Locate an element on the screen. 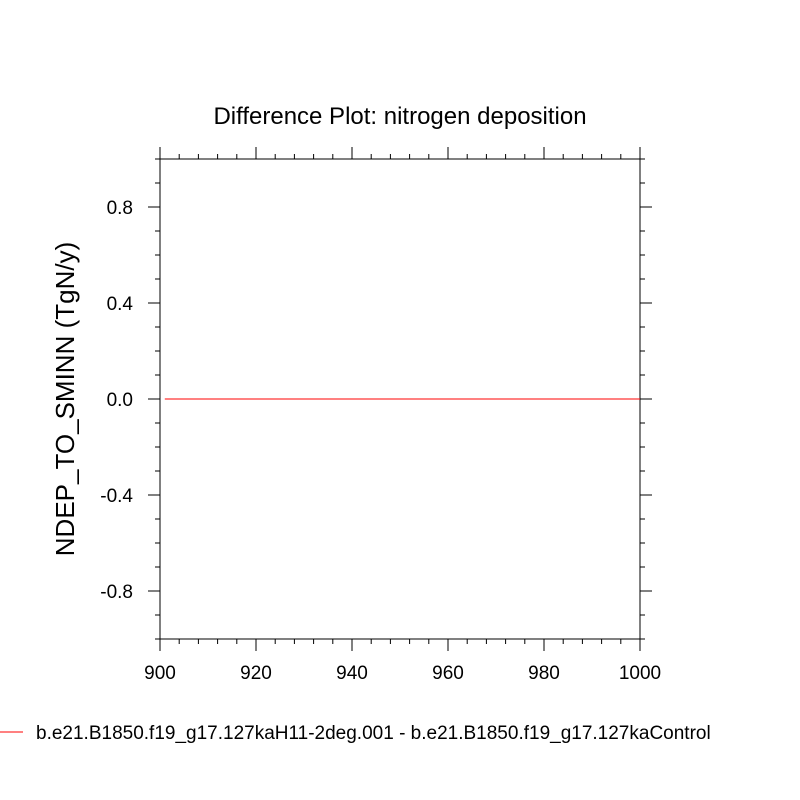  y-axis-label: NDEP_TO_SMINN (TgN/y) is located at coordinates (65, 399).